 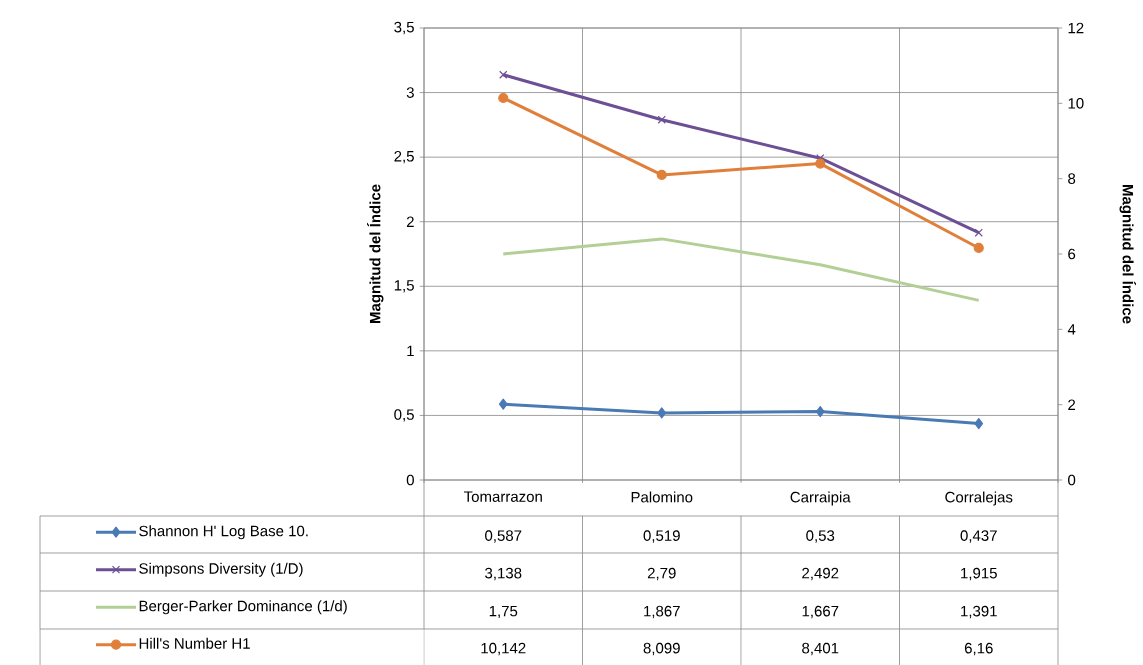 I want to click on y2-tick-label: 0, so click(x=1072, y=480).